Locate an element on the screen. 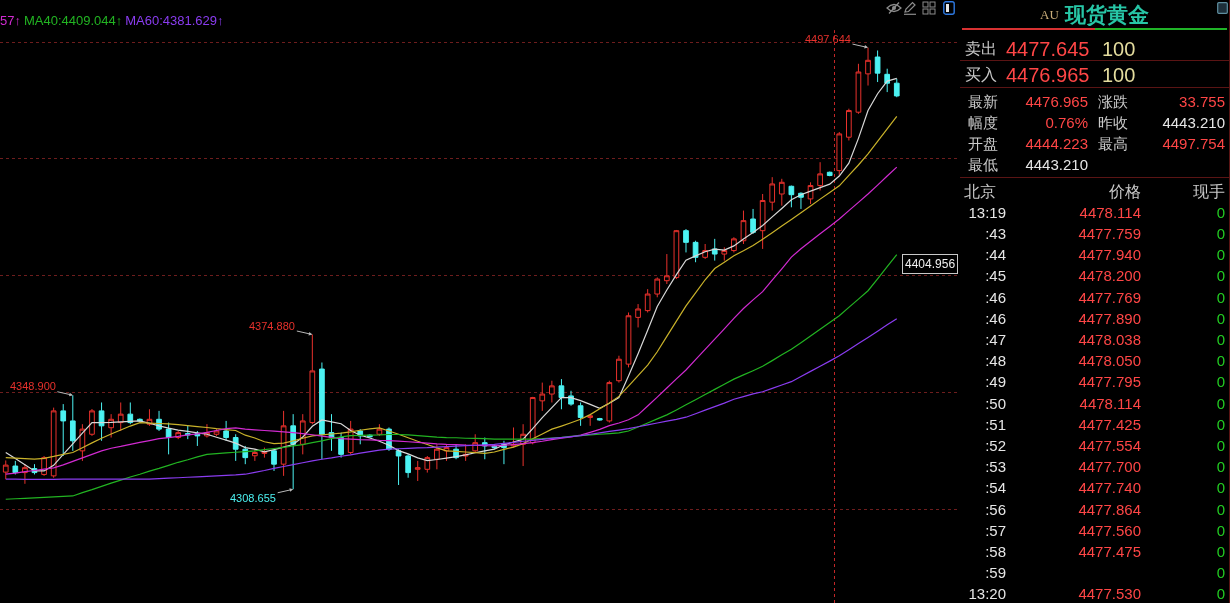 The image size is (1230, 603). category-label: :59 is located at coordinates (995, 573).